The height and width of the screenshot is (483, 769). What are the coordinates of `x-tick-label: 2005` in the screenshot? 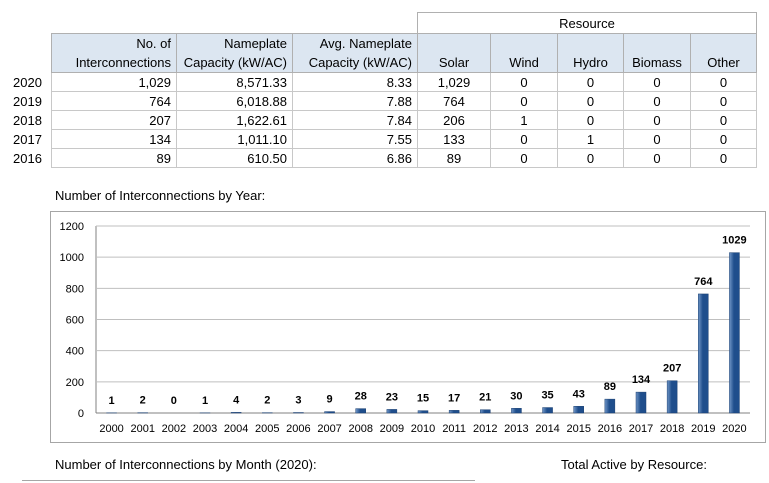 It's located at (267, 429).